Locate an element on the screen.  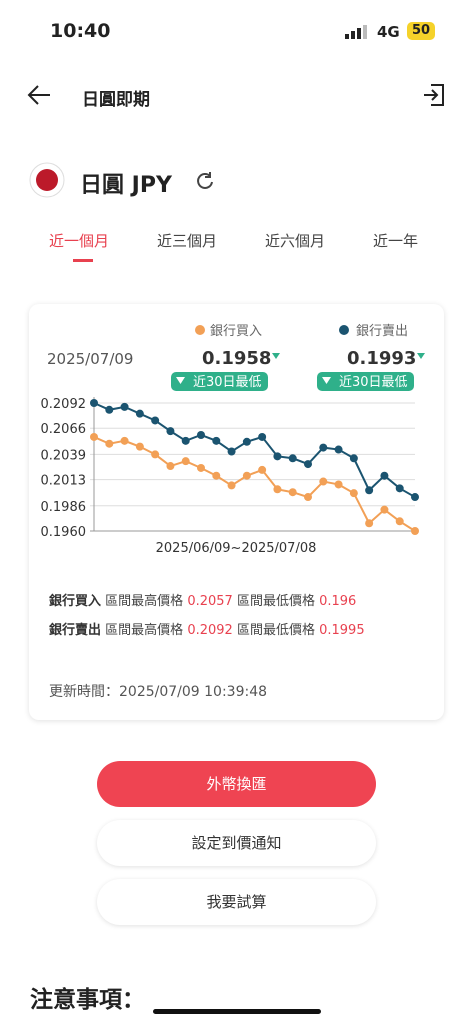
battery: 50 is located at coordinates (421, 31).